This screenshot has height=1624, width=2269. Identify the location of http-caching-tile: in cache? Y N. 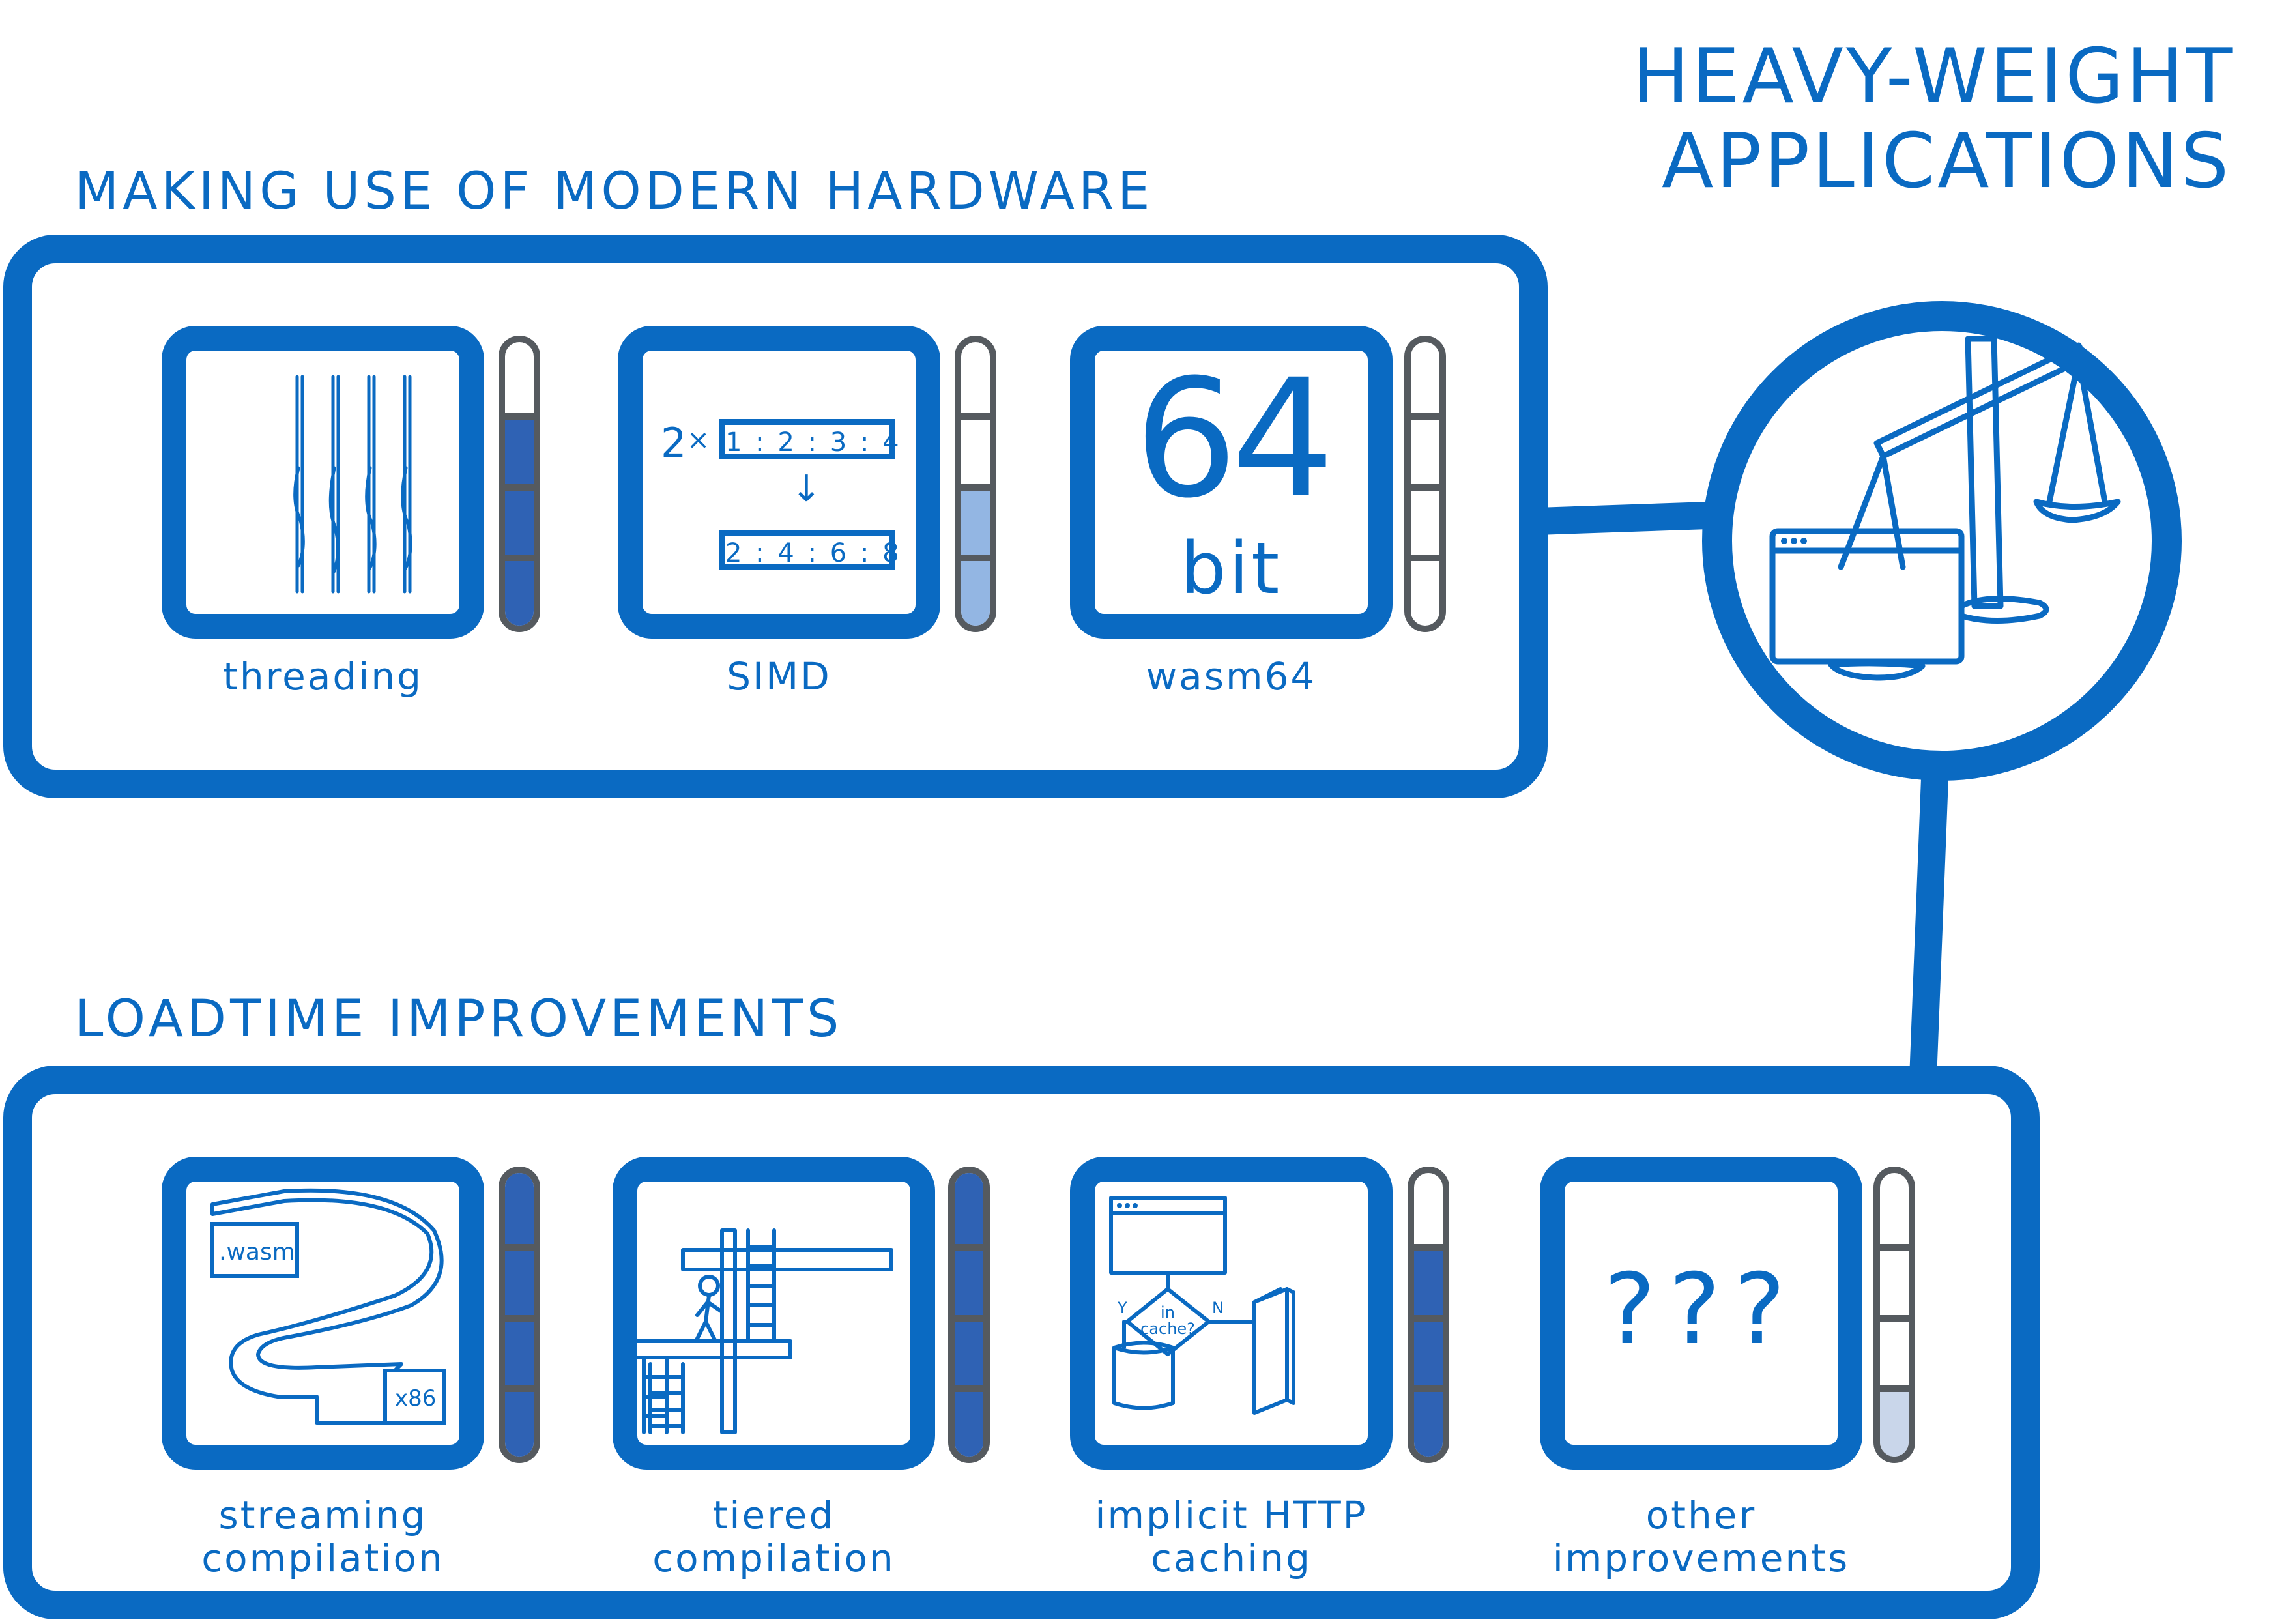
(1231, 1314).